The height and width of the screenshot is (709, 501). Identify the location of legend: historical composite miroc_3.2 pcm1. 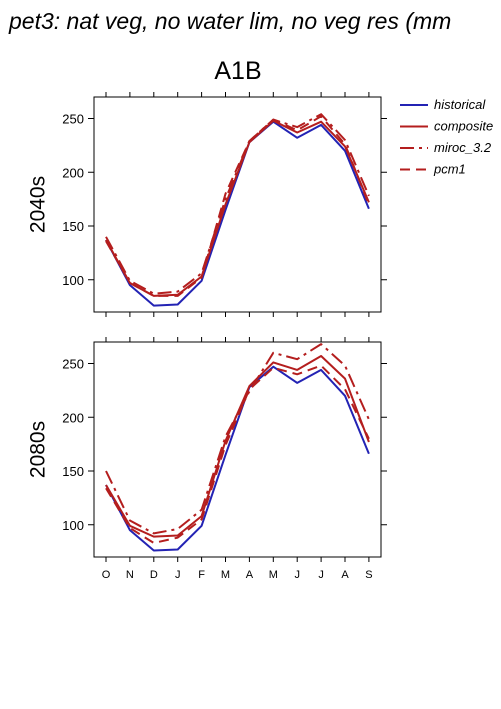
(446, 137).